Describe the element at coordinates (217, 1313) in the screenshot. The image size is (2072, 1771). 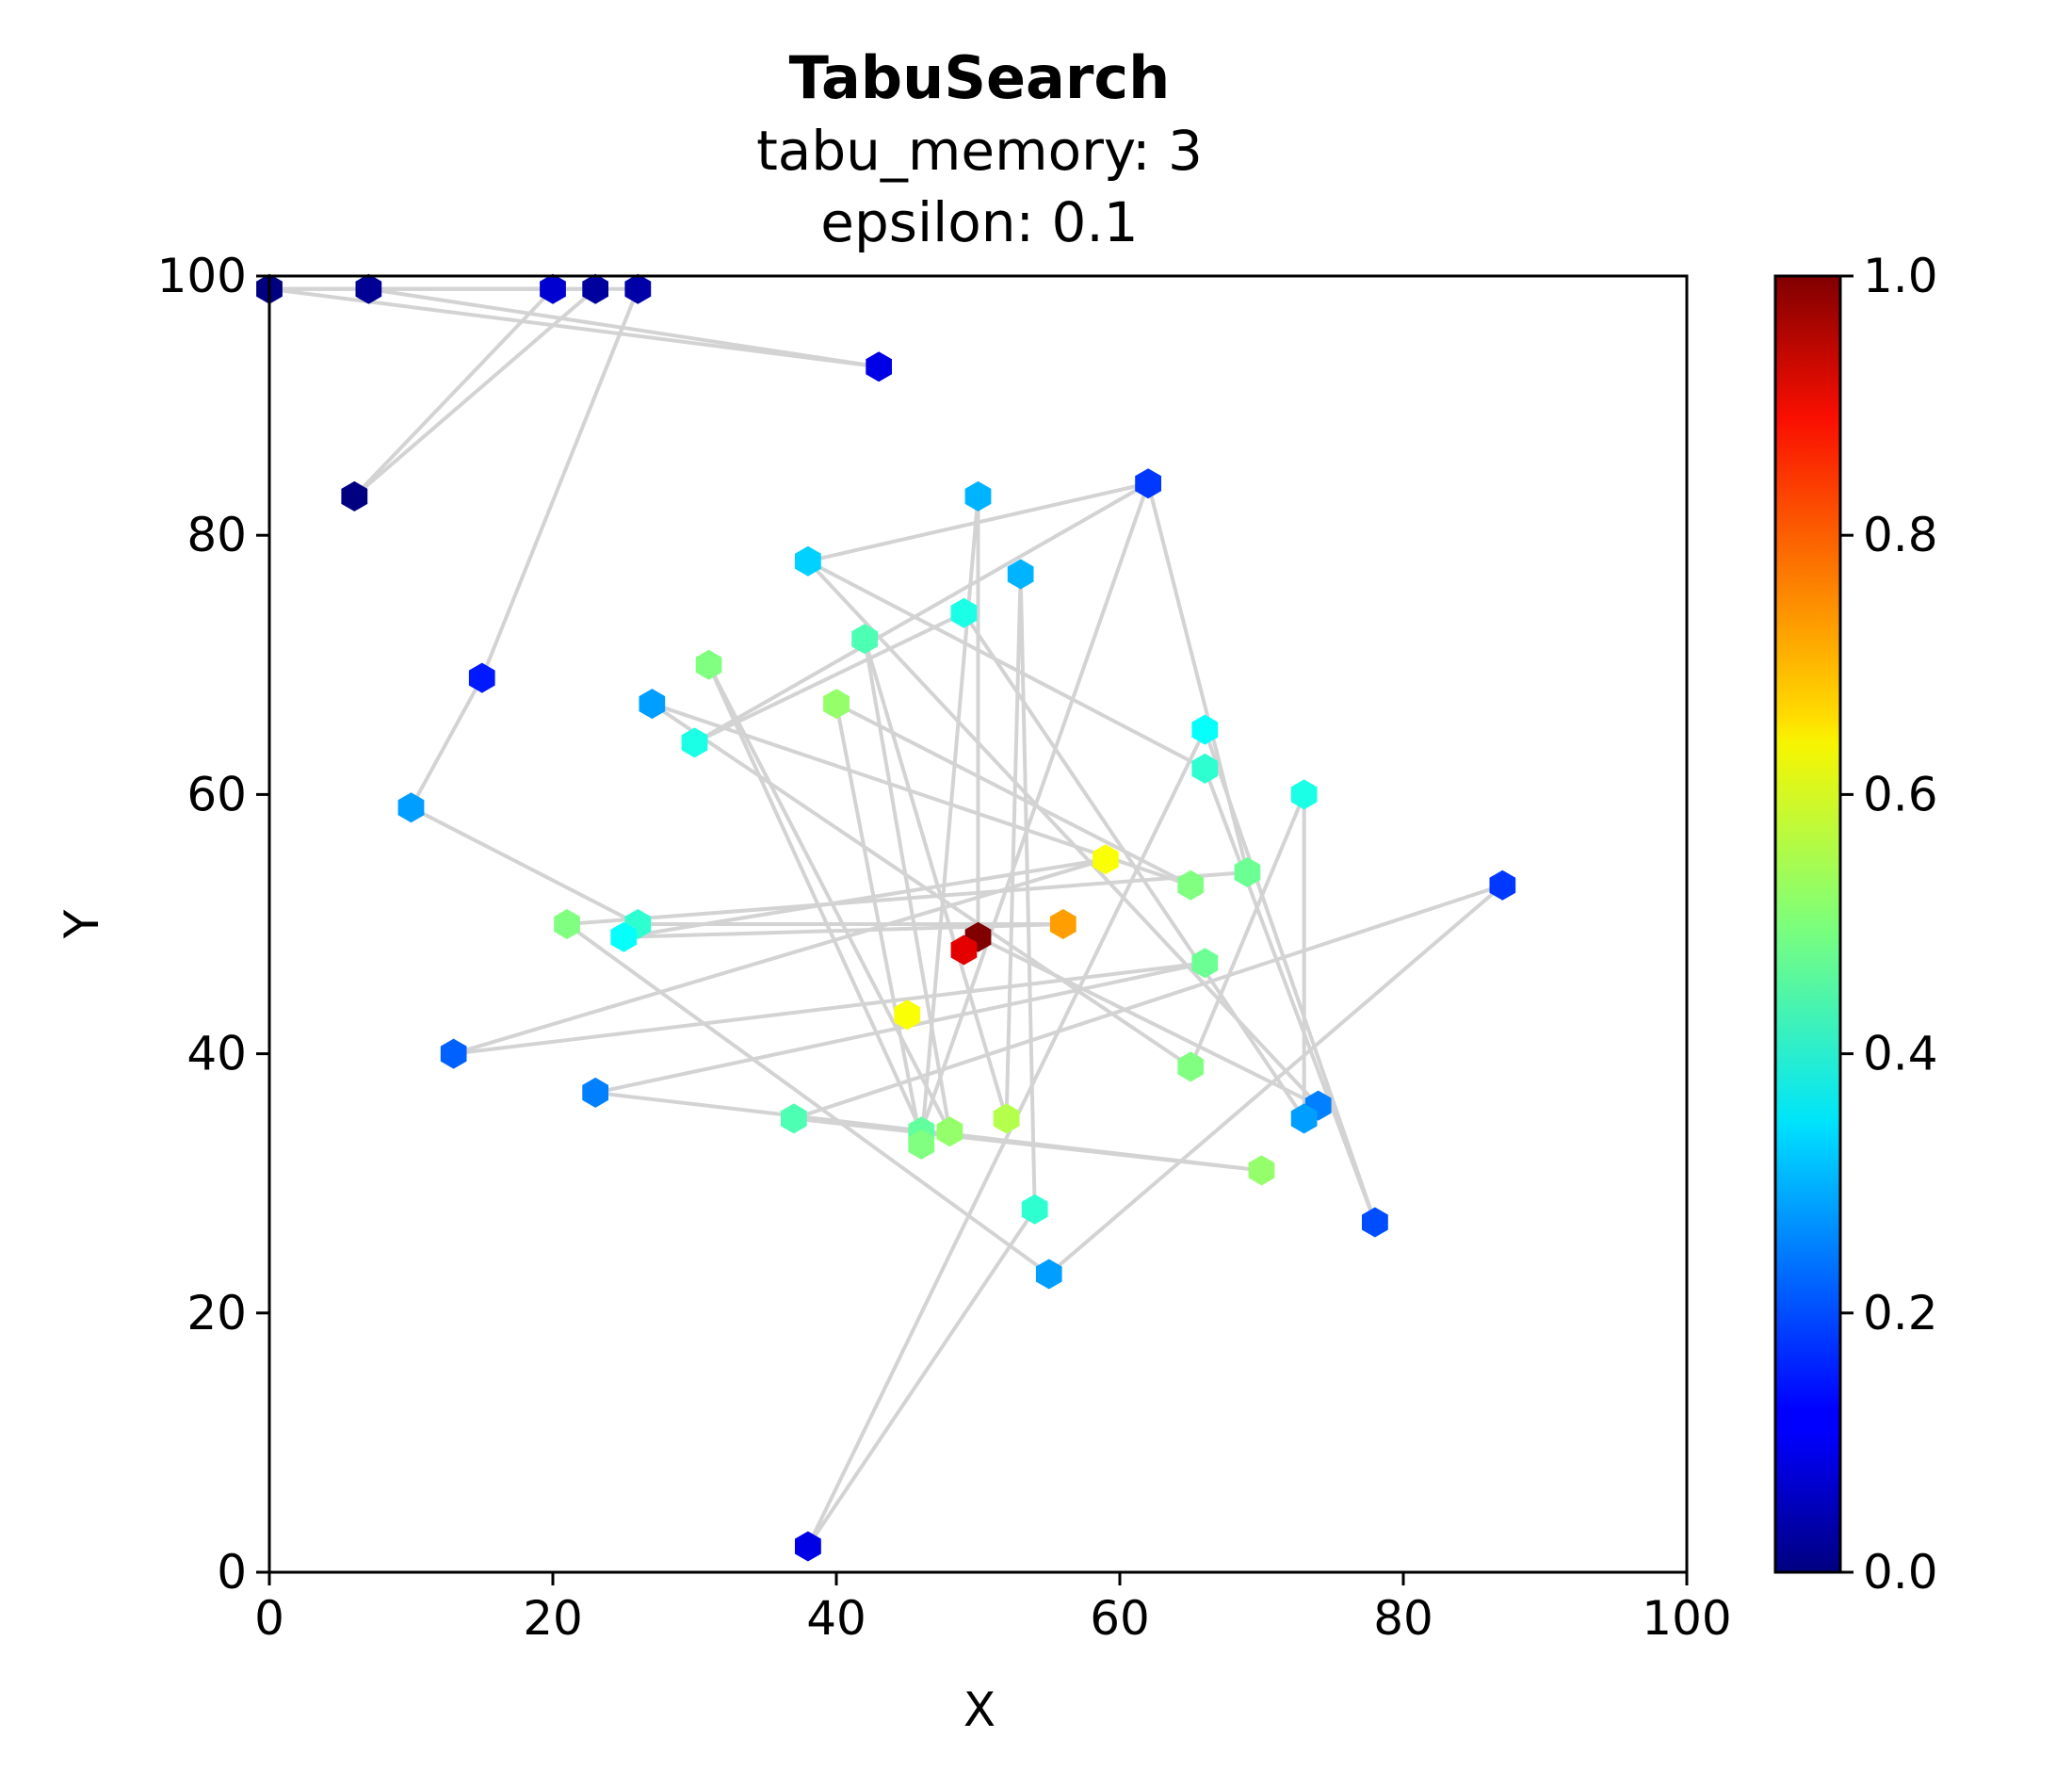
I see `y-tick-label: 20` at that location.